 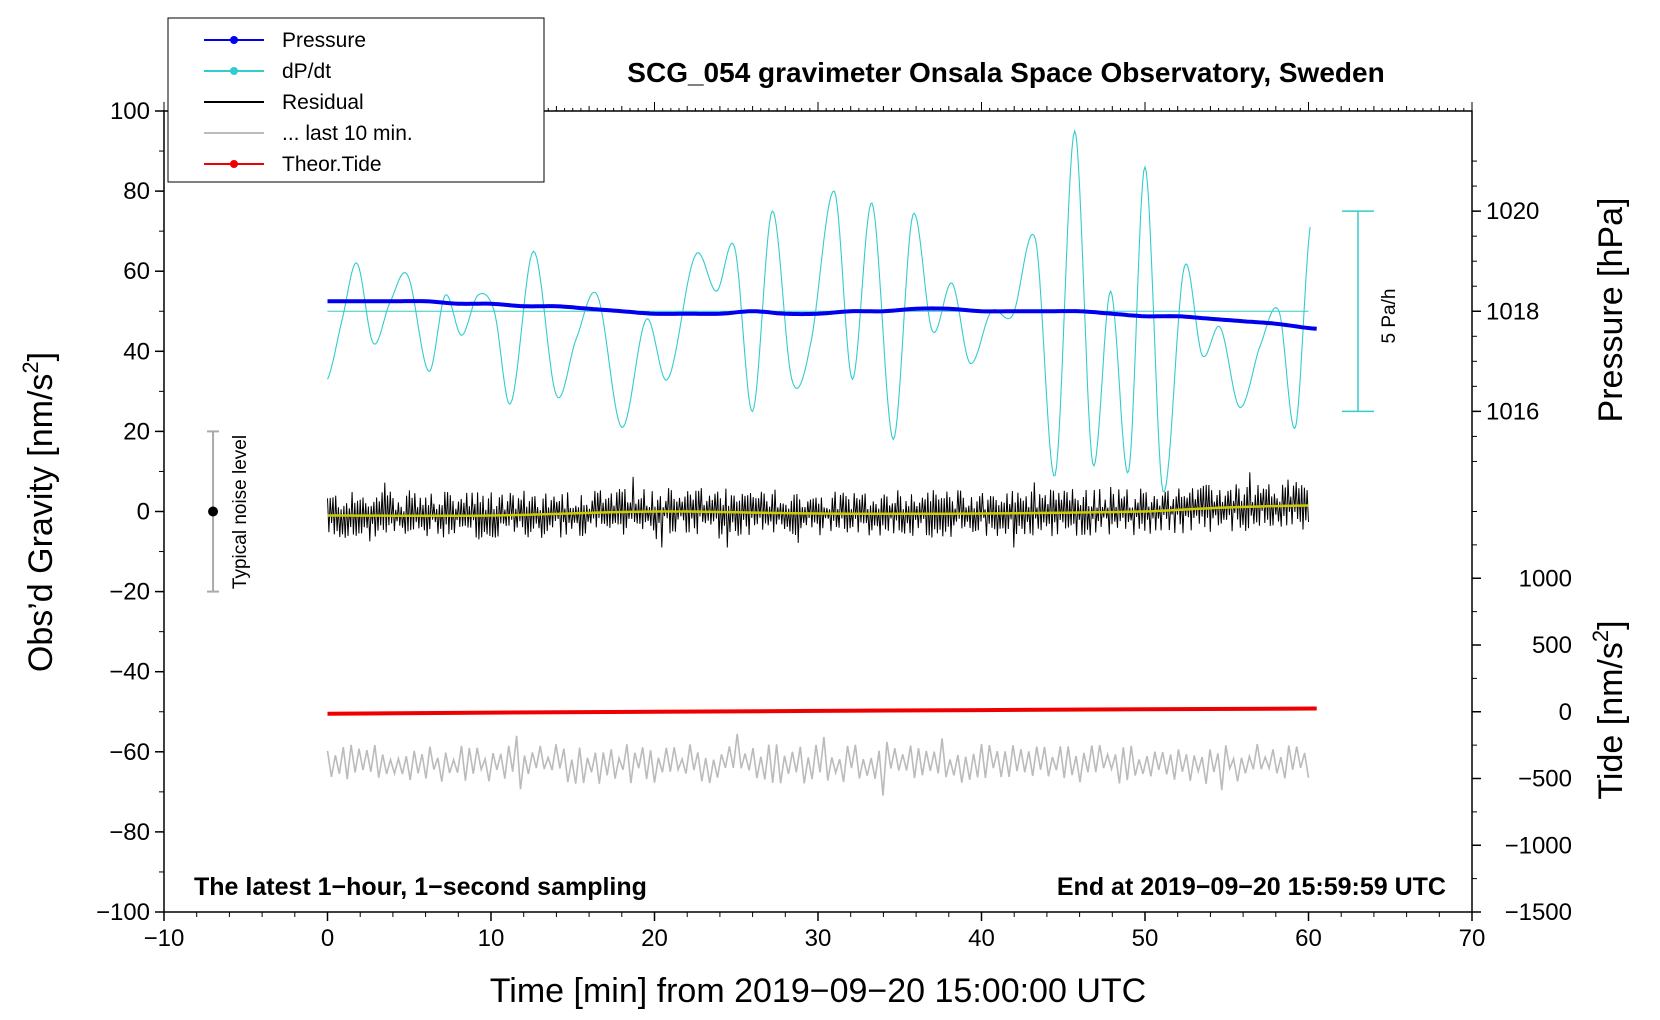 I want to click on legend-entry: ... last 10 min., so click(x=308, y=133).